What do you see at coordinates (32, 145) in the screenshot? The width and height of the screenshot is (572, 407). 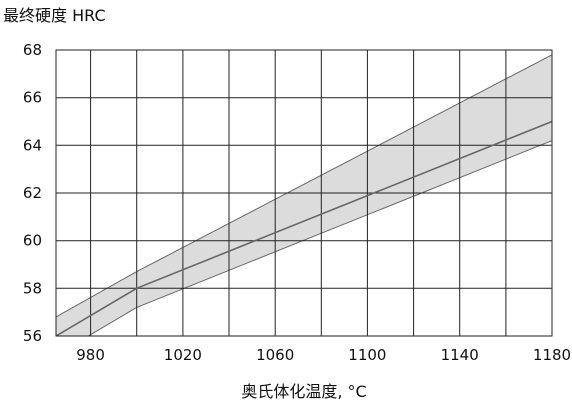 I see `y-tick-label: 64` at bounding box center [32, 145].